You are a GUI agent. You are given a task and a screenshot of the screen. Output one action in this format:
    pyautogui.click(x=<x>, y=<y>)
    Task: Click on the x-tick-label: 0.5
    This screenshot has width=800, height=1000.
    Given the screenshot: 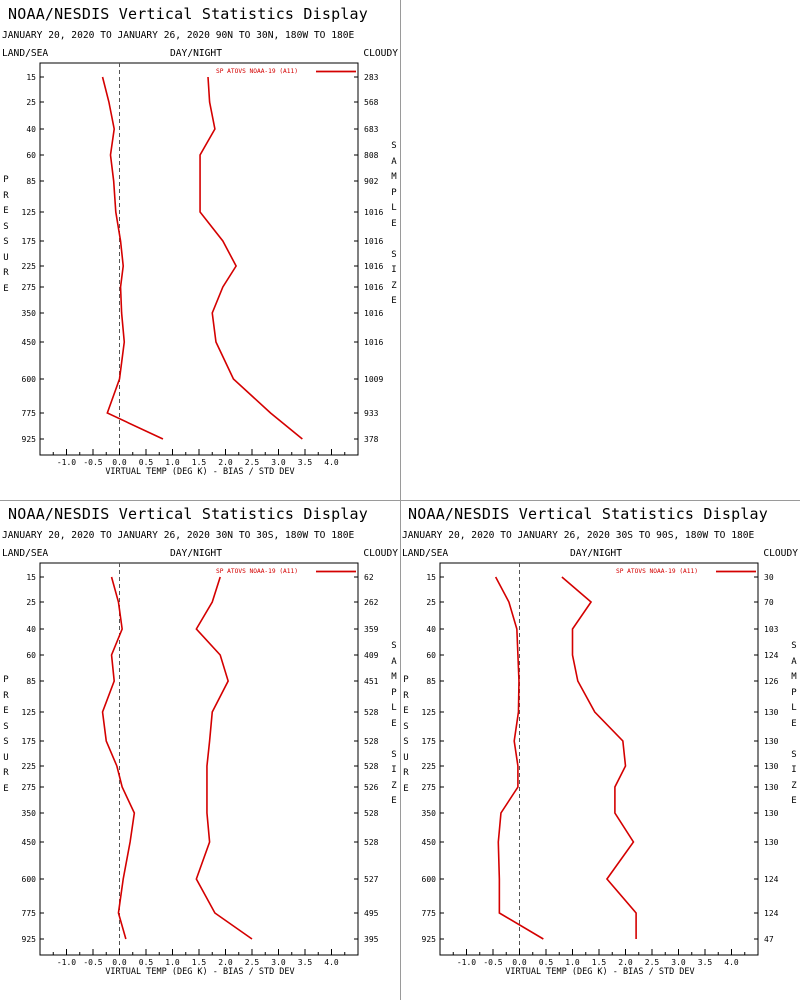 What is the action you would take?
    pyautogui.click(x=146, y=462)
    